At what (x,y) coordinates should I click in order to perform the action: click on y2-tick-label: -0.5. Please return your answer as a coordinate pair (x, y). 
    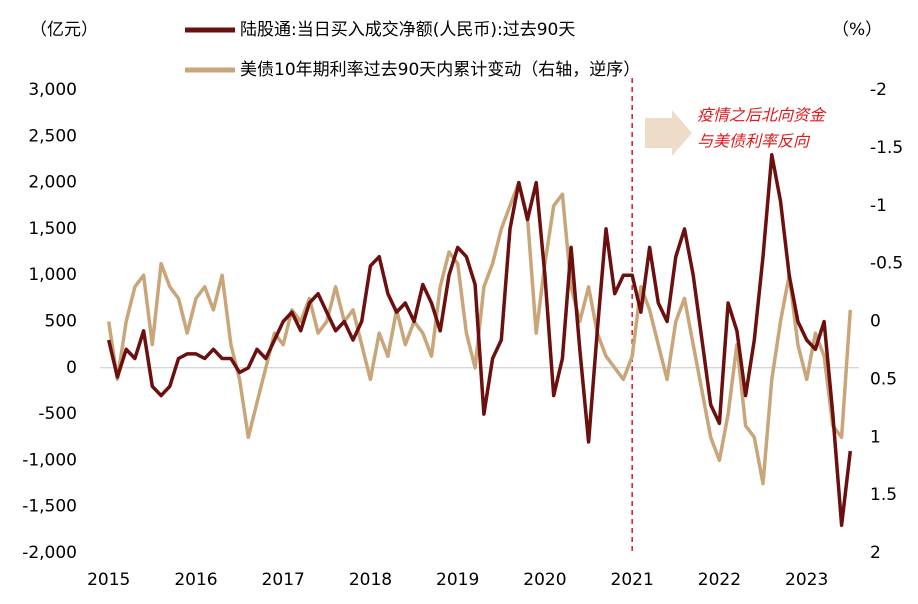
    Looking at the image, I should click on (886, 264).